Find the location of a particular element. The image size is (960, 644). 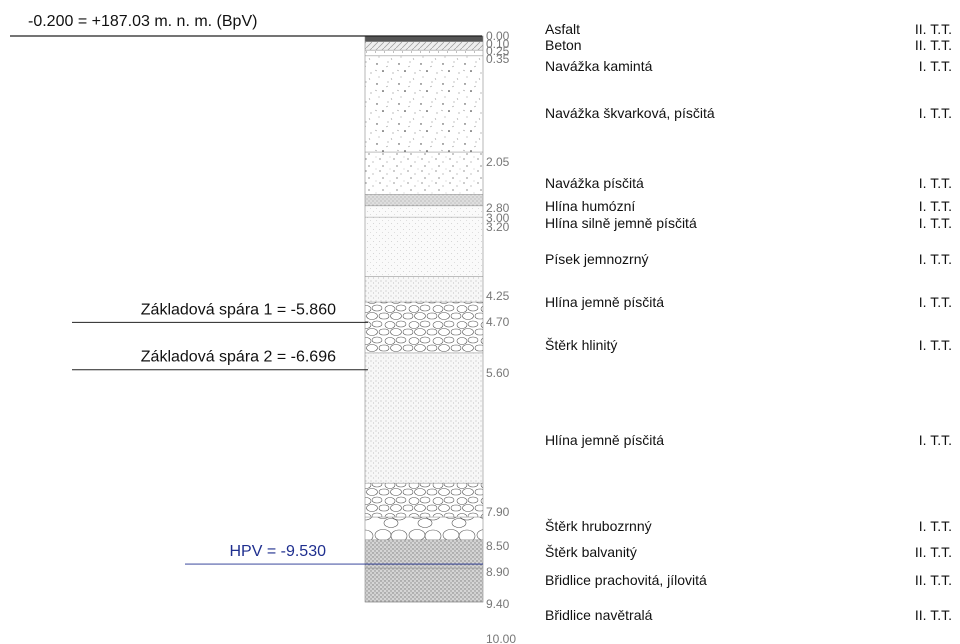

layer-name: Navážka škvarková, písčitá is located at coordinates (630, 113).